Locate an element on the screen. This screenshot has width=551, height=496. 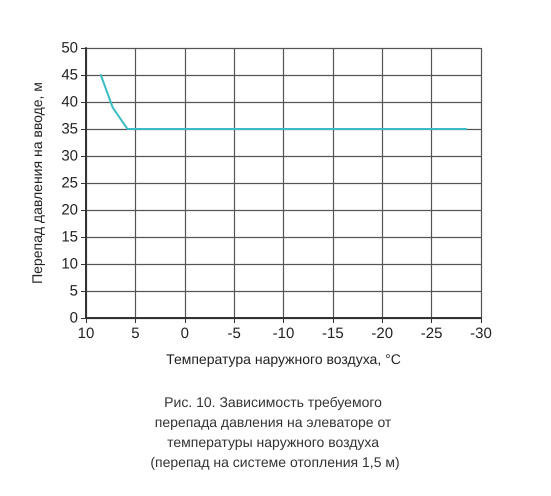
y-tick-label: 50 is located at coordinates (69, 48).